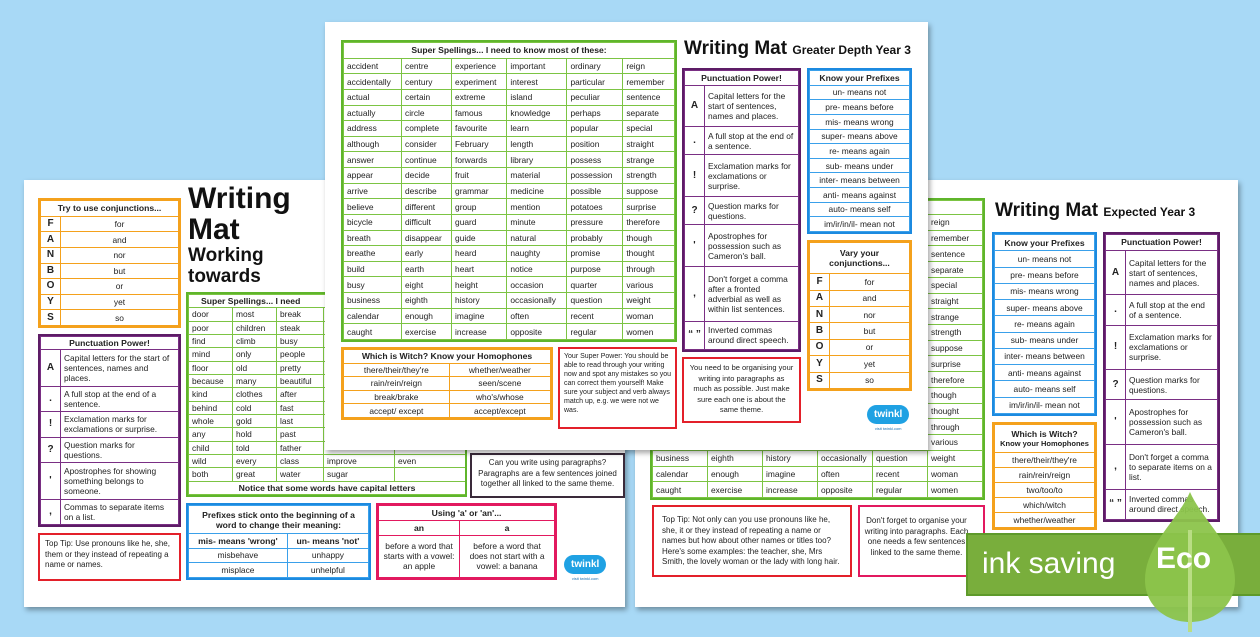 Image resolution: width=1260 pixels, height=637 pixels. Describe the element at coordinates (327, 570) in the screenshot. I see `word-cell: unhelpful` at that location.